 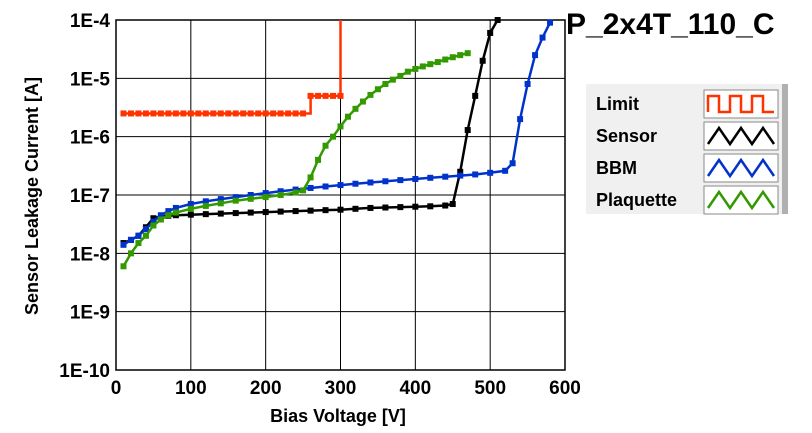 I want to click on legend-pattern-sensor, so click(x=741, y=136).